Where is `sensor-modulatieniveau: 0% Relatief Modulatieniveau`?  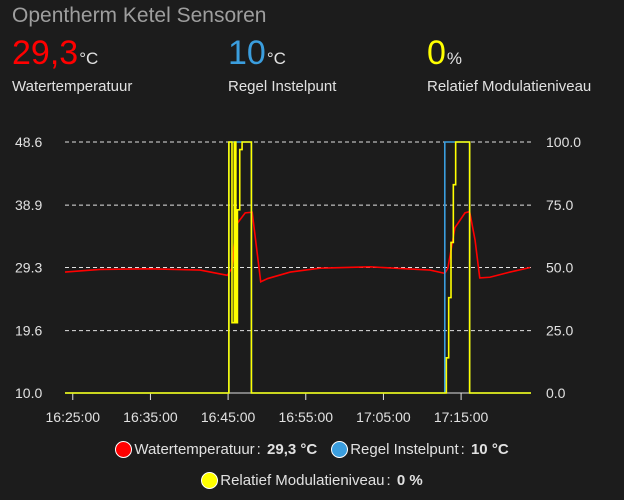 sensor-modulatieniveau: 0% Relatief Modulatieniveau is located at coordinates (509, 64).